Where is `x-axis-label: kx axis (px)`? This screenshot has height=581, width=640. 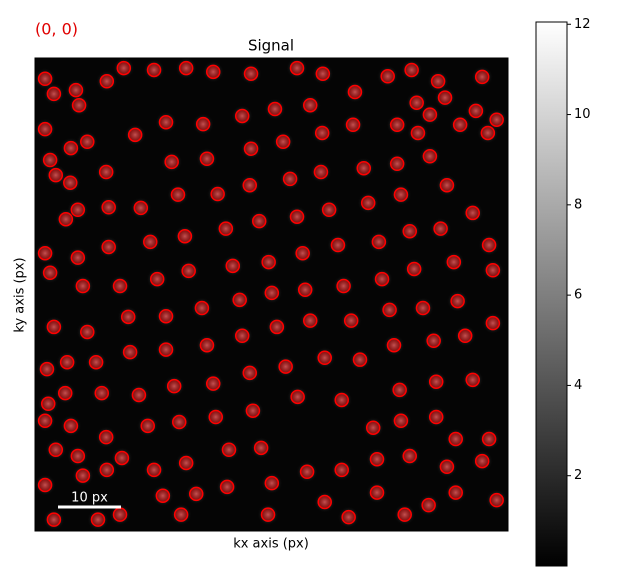 x-axis-label: kx axis (px) is located at coordinates (271, 544).